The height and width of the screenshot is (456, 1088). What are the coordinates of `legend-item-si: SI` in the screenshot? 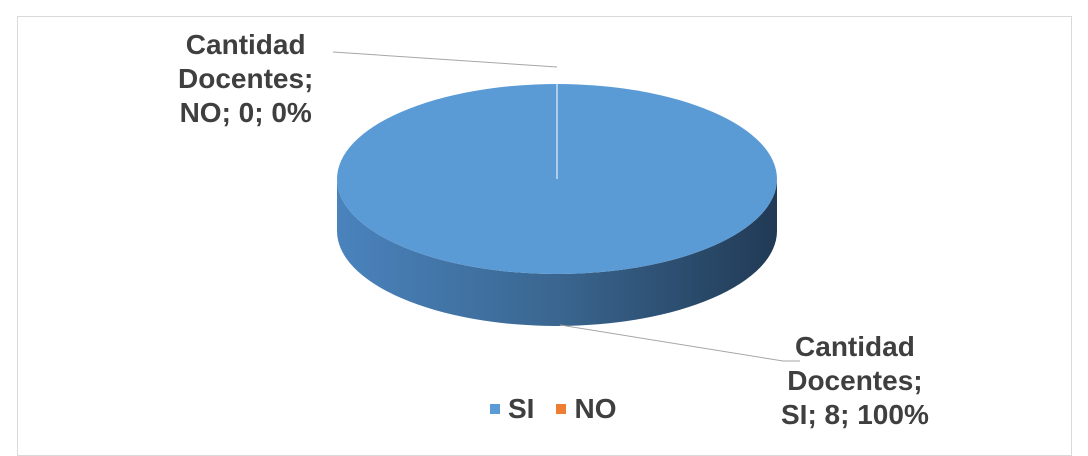 It's located at (512, 409).